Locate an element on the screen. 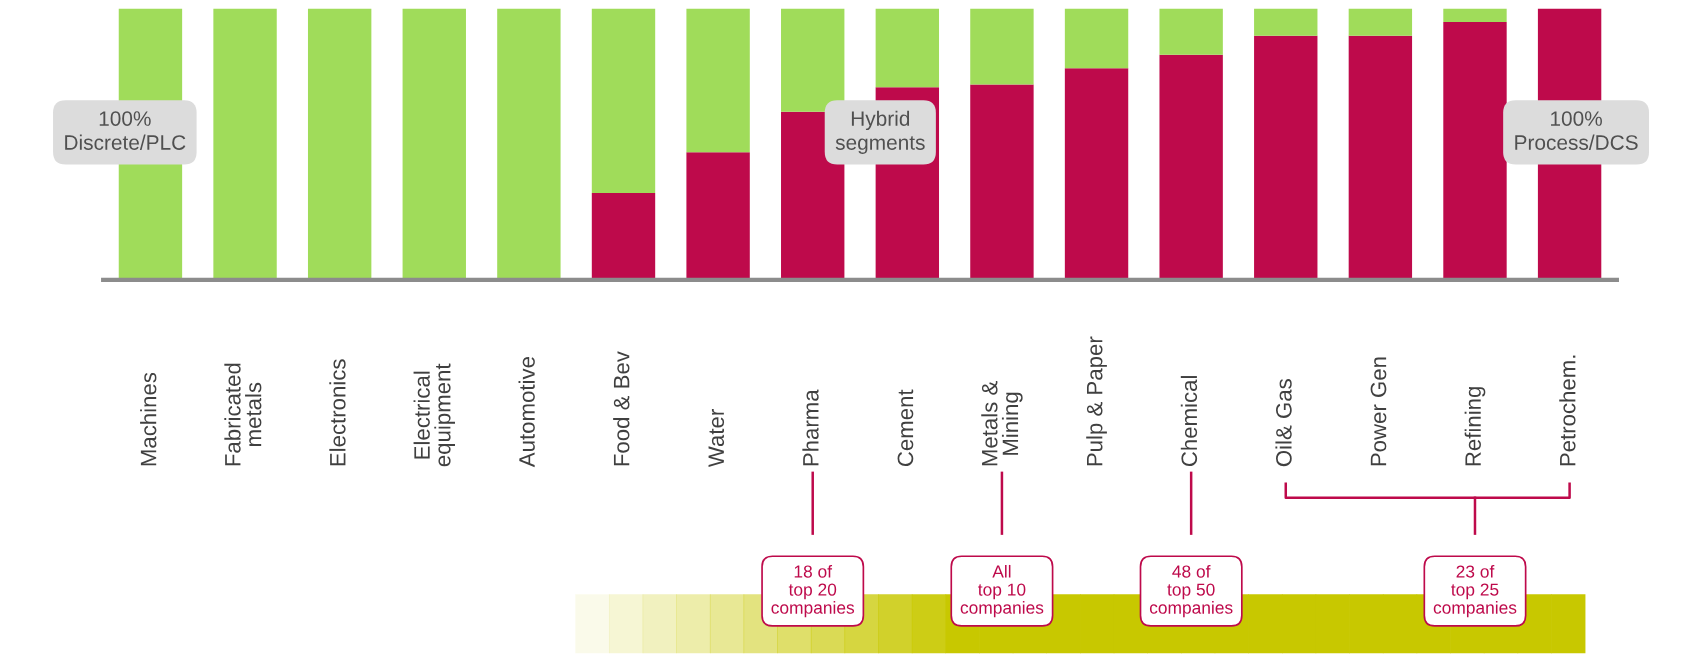  x-tick-label: Water is located at coordinates (716, 438).